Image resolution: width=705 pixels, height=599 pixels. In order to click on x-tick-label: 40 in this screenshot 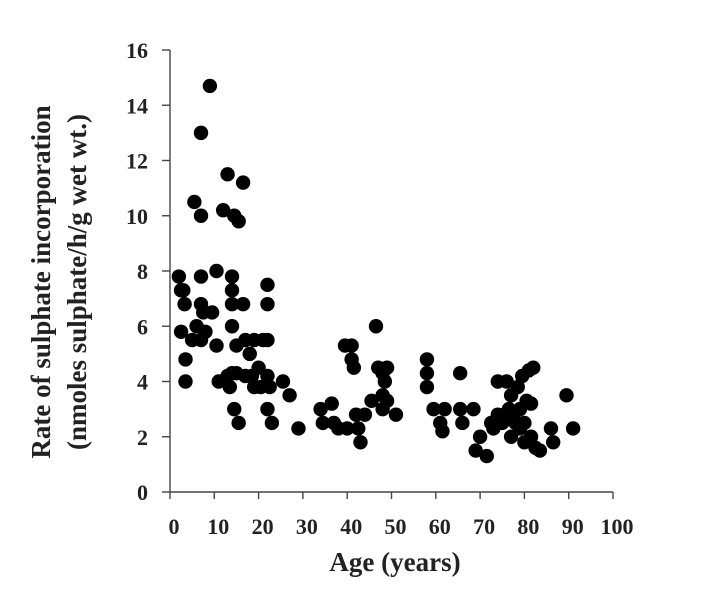, I will do `click(351, 526)`.